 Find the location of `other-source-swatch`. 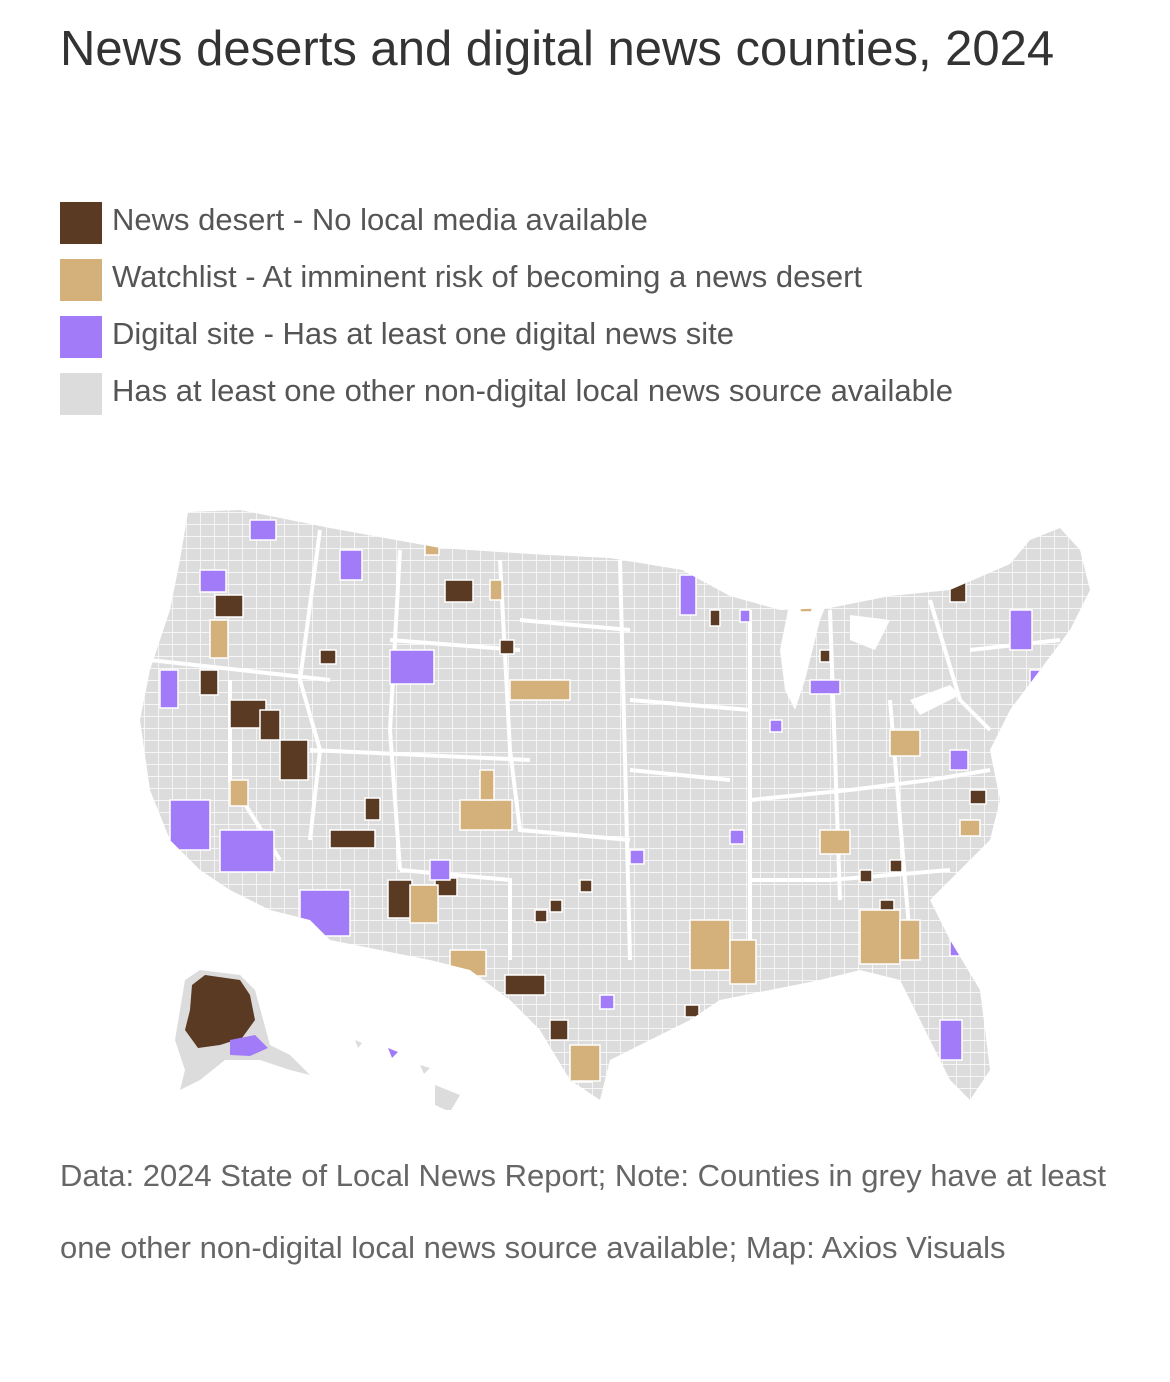

other-source-swatch is located at coordinates (81, 394).